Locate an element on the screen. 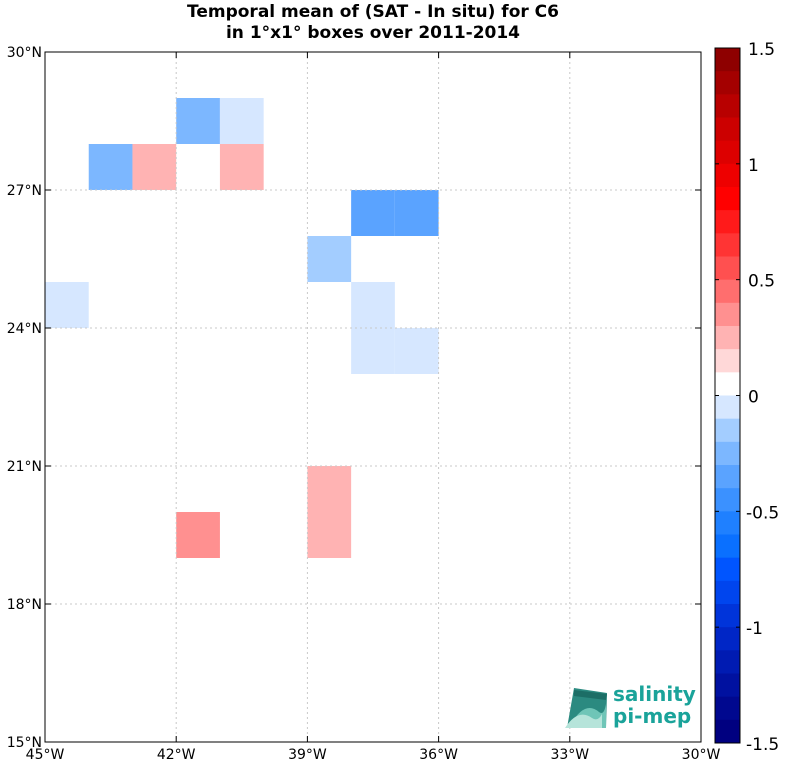 This screenshot has height=763, width=785. x-tick-label: 36°W is located at coordinates (438, 755).